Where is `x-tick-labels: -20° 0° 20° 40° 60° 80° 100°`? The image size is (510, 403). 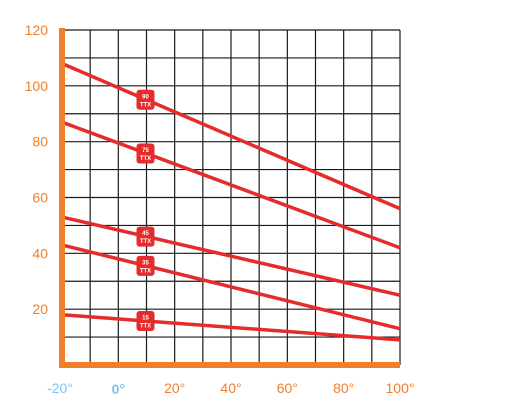 x-tick-labels: -20° 0° 20° 40° 60° 80° 100° is located at coordinates (230, 388).